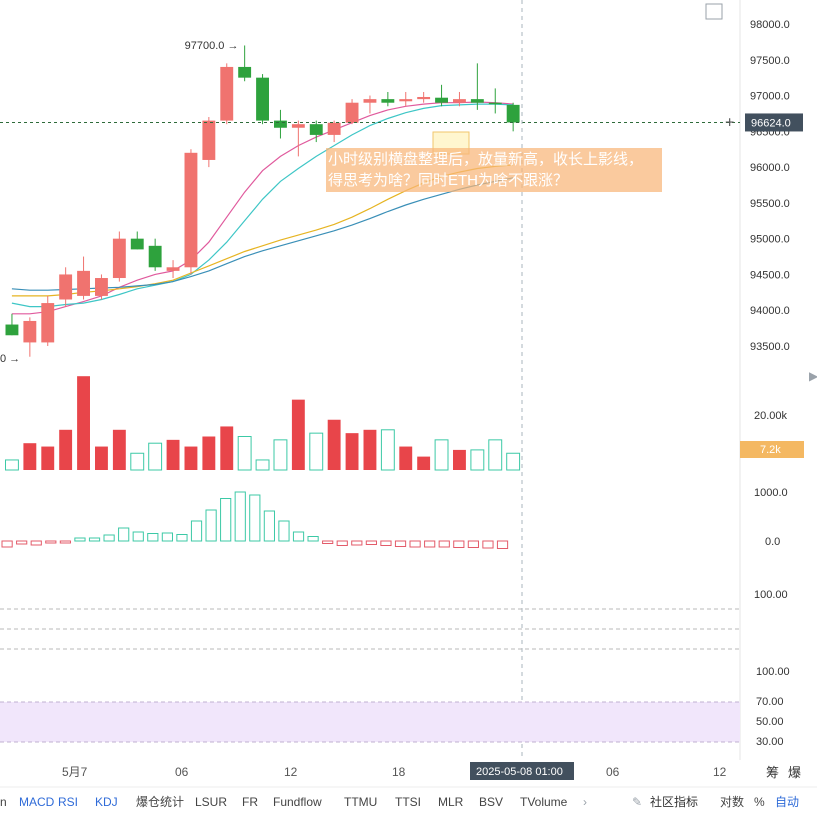 Image resolution: width=817 pixels, height=821 pixels. Describe the element at coordinates (106, 802) in the screenshot. I see `indicator-tab-kdj: KDJ` at that location.